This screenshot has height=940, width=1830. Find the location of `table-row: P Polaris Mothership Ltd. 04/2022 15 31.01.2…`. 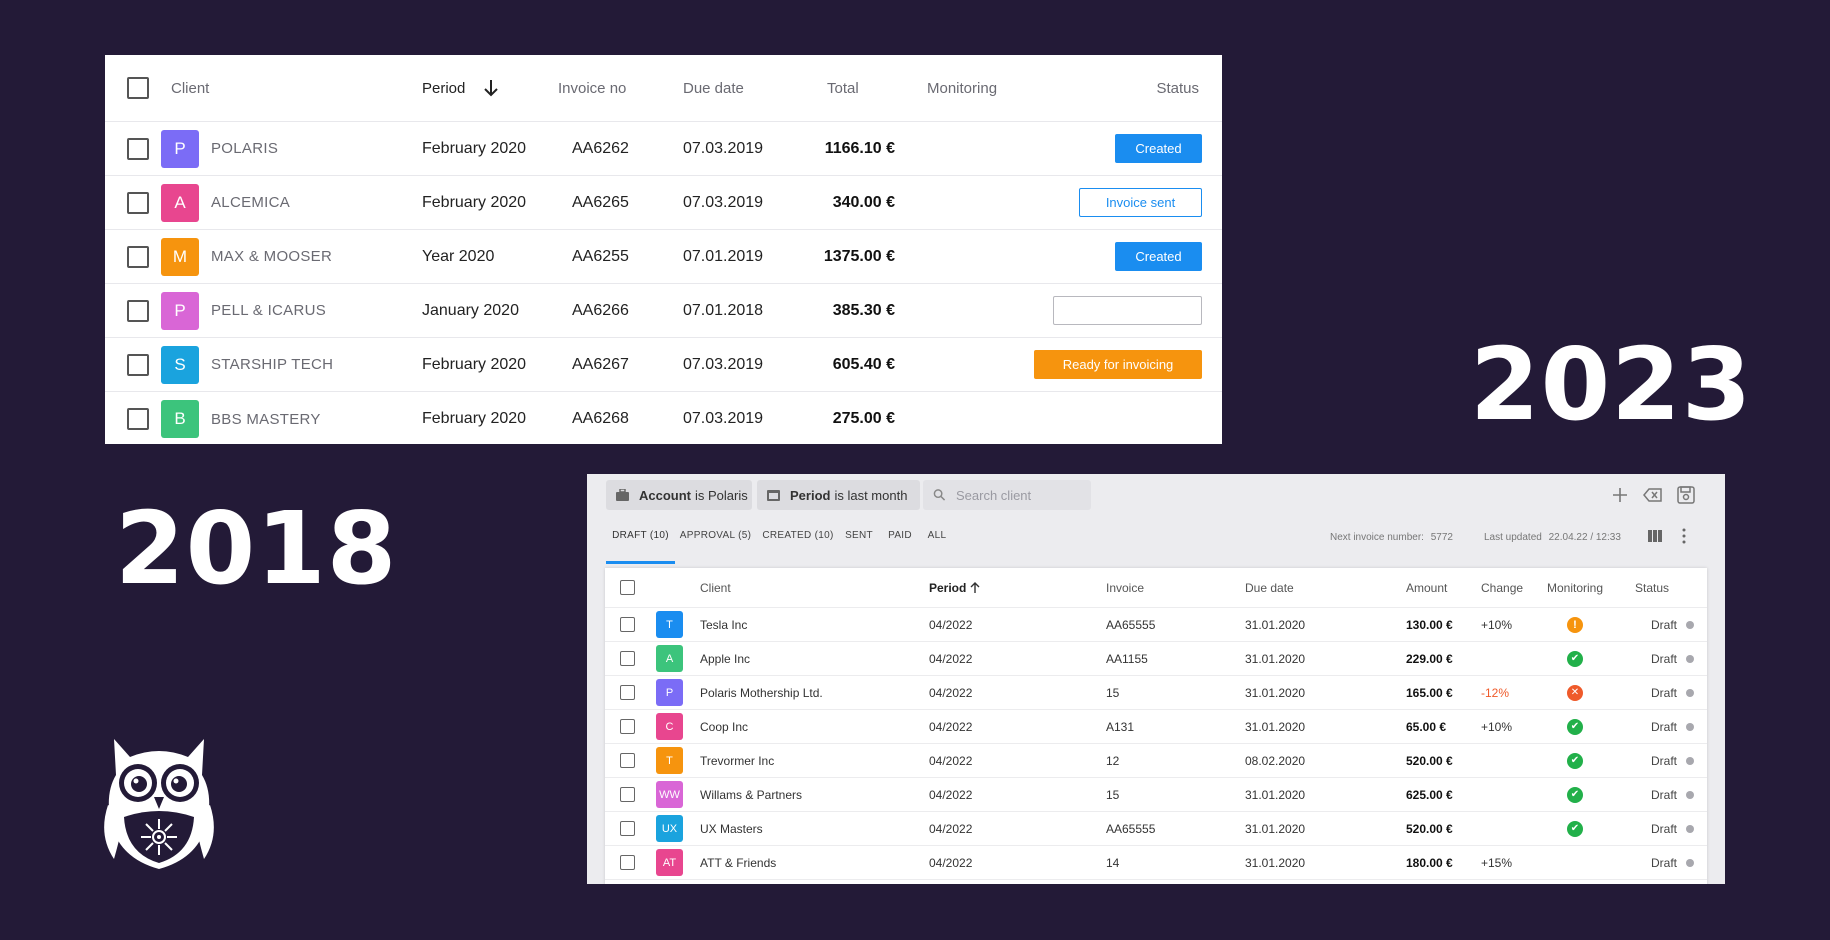

table-row: P Polaris Mothership Ltd. 04/2022 15 31.01.2… is located at coordinates (1156, 693).